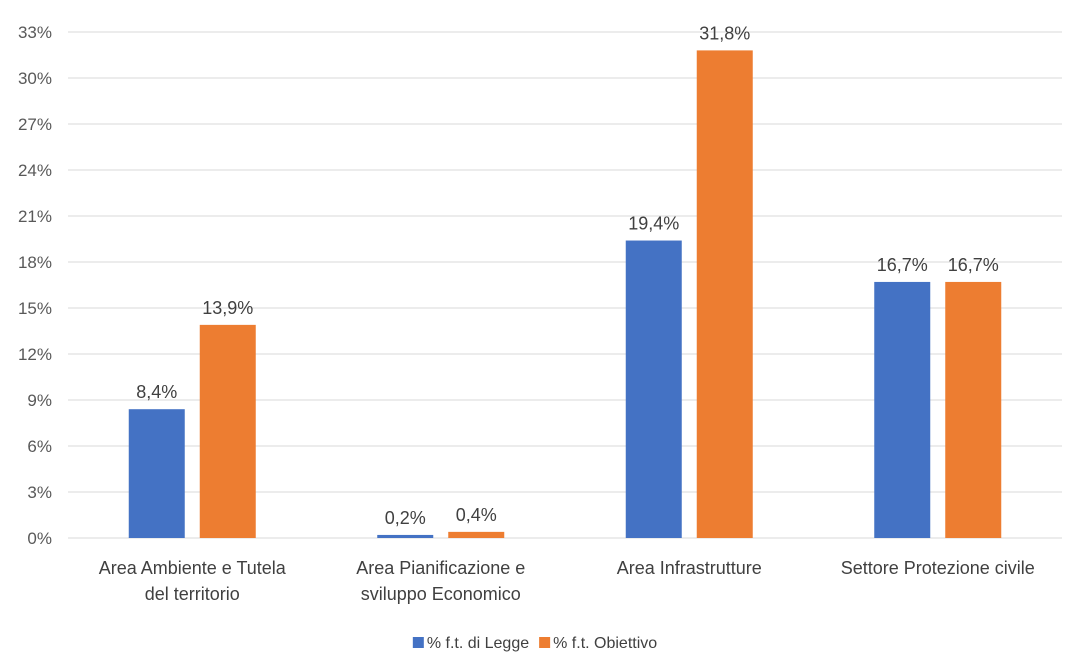 This screenshot has height=659, width=1070. I want to click on x-category-label: Area Infrastrutture, so click(689, 568).